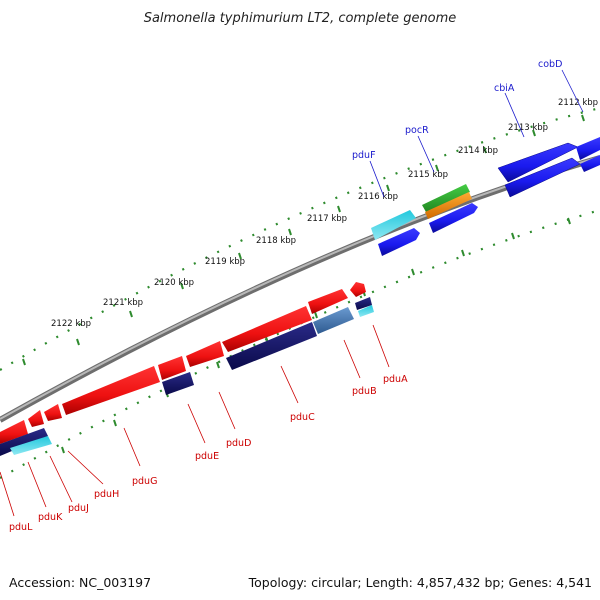 The width and height of the screenshot is (600, 600). What do you see at coordinates (358, 289) in the screenshot?
I see `gene-pduA` at bounding box center [358, 289].